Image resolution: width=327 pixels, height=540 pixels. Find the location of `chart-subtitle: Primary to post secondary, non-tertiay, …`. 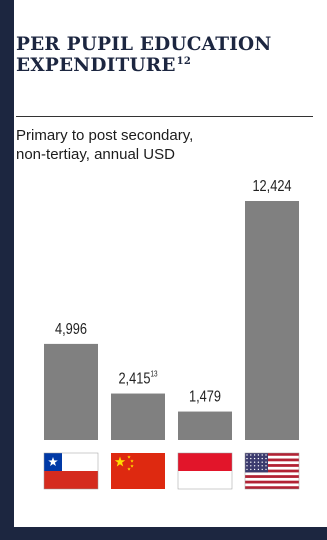

chart-subtitle: Primary to post secondary, non-tertiay, … is located at coordinates (161, 145).